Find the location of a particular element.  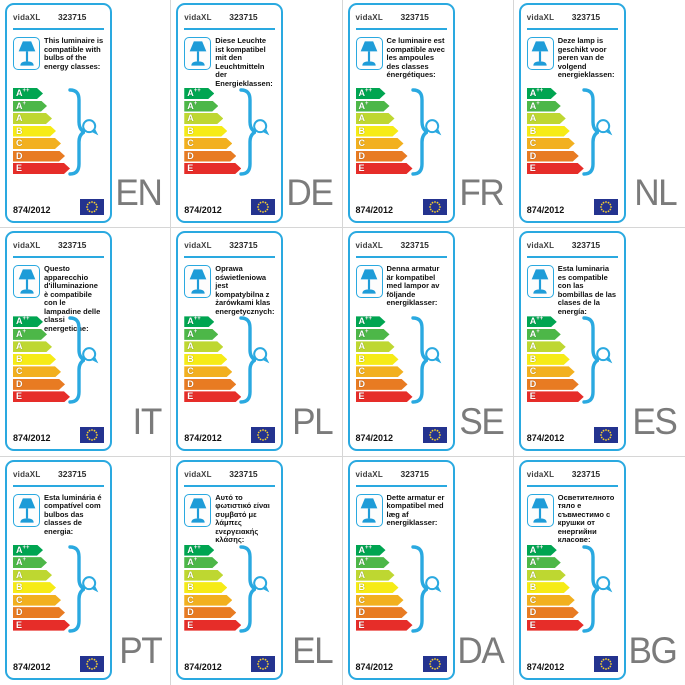

language-code: EL is located at coordinates (313, 650).